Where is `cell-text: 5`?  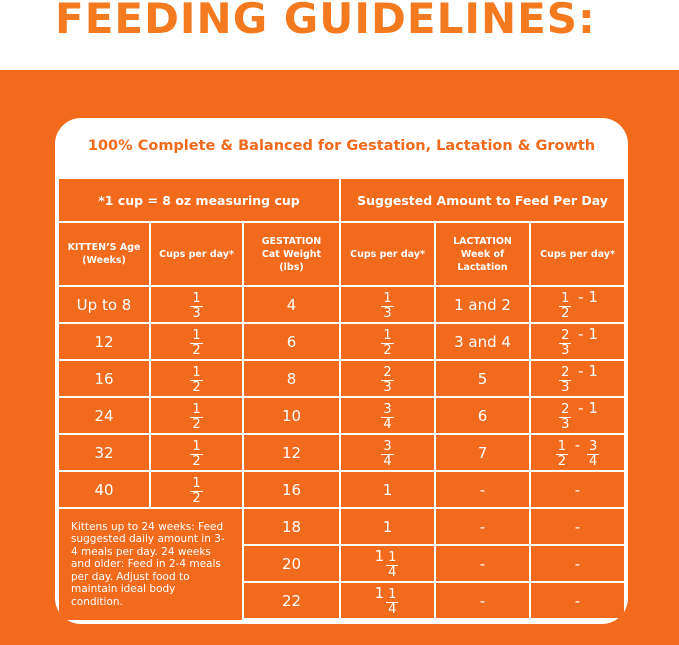
cell-text: 5 is located at coordinates (482, 378).